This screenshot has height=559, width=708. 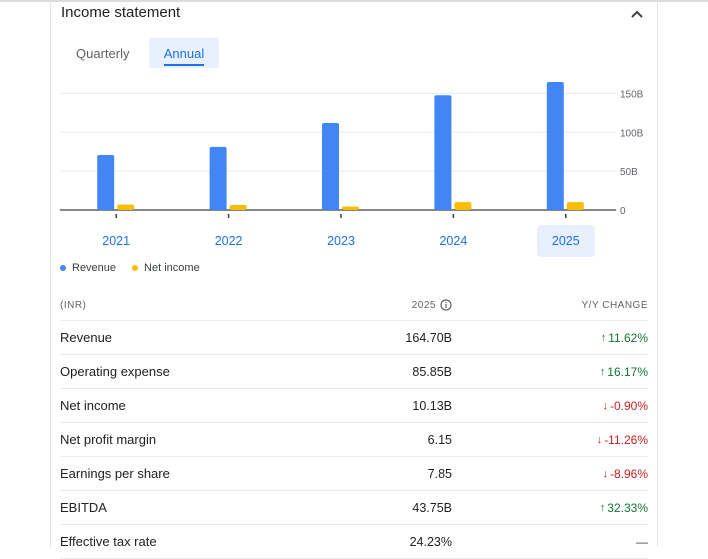 What do you see at coordinates (350, 208) in the screenshot?
I see `bar-net-income-2023` at bounding box center [350, 208].